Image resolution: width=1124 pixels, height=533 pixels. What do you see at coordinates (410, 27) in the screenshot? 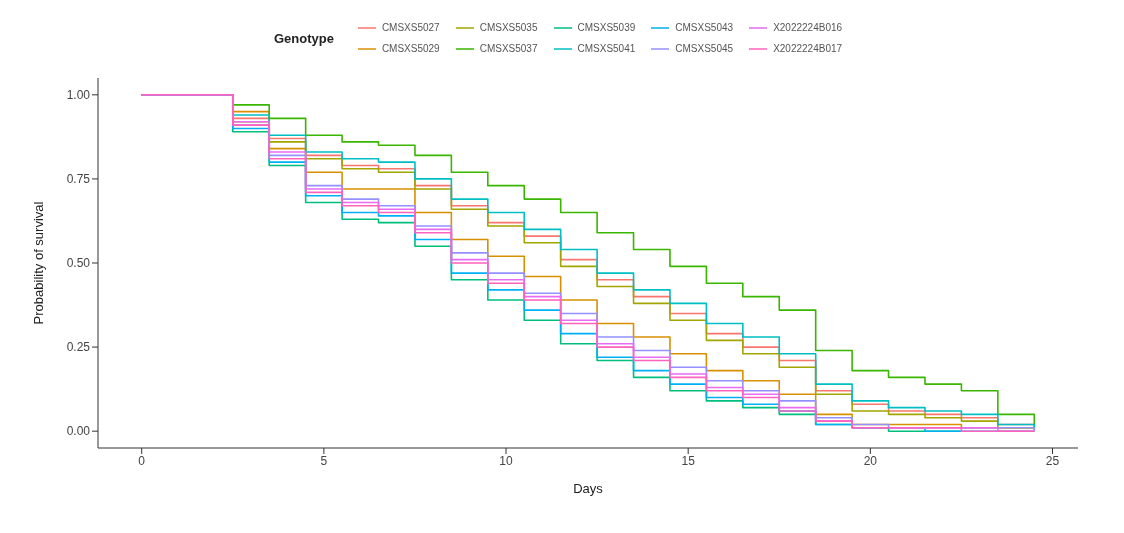
I see `legend-label: CMSXS5027` at bounding box center [410, 27].